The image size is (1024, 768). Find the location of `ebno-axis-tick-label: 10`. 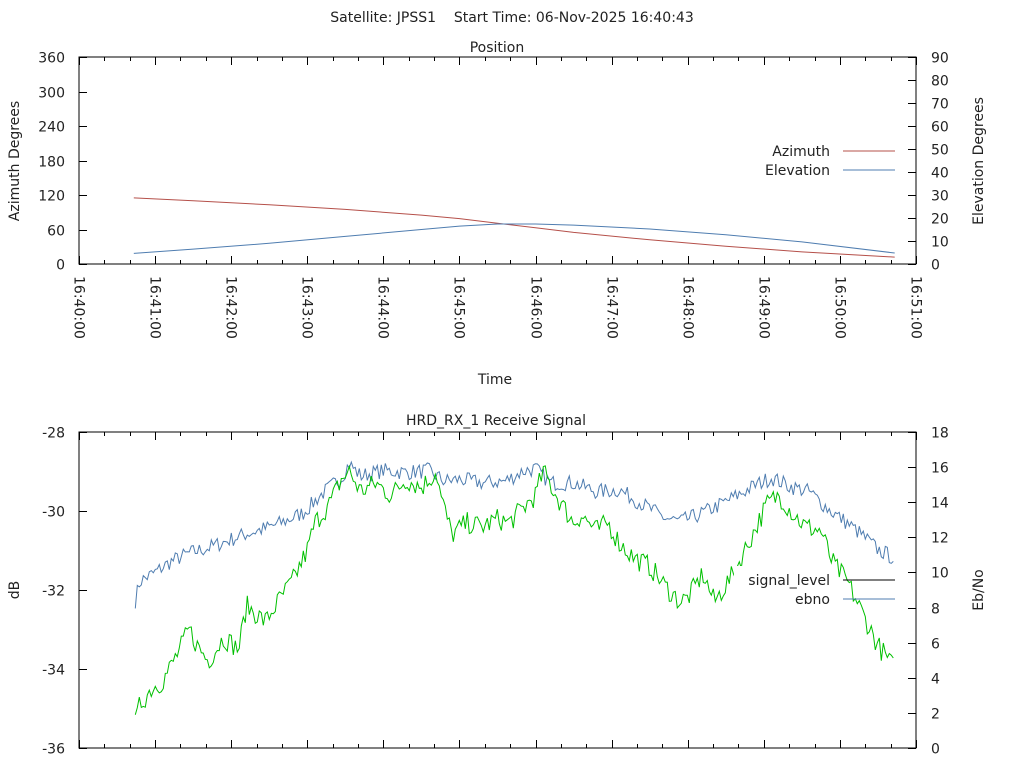

ebno-axis-tick-label: 10 is located at coordinates (940, 574).